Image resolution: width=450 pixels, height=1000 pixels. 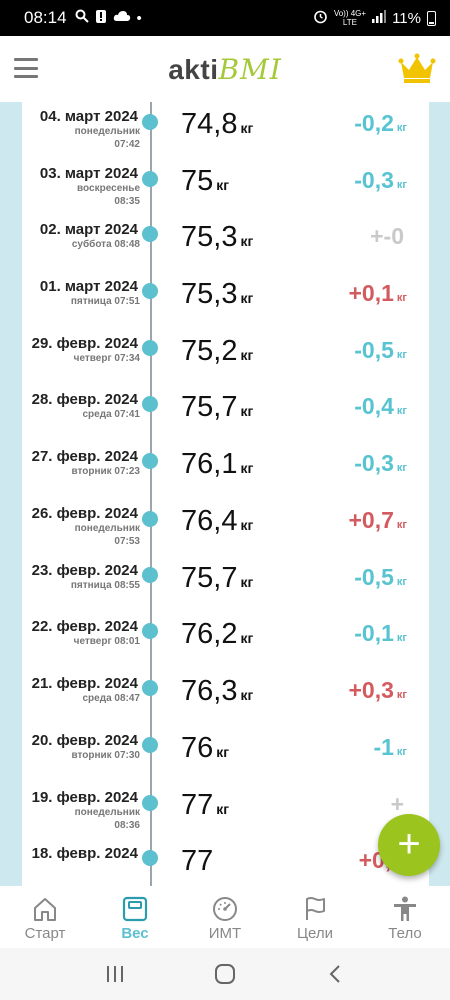 I want to click on entry-date: 23. февр. 2024, so click(x=84, y=570).